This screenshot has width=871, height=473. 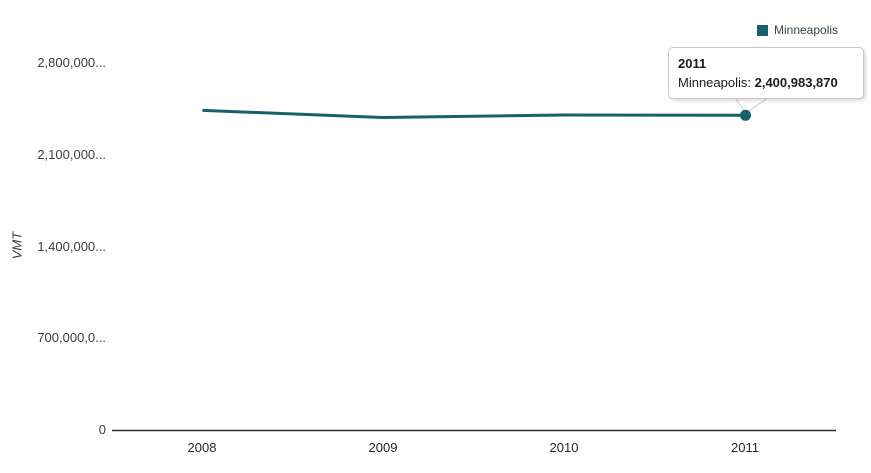 I want to click on tooltip: 2011 Minneapolis: 2,400,983,870, so click(x=766, y=73).